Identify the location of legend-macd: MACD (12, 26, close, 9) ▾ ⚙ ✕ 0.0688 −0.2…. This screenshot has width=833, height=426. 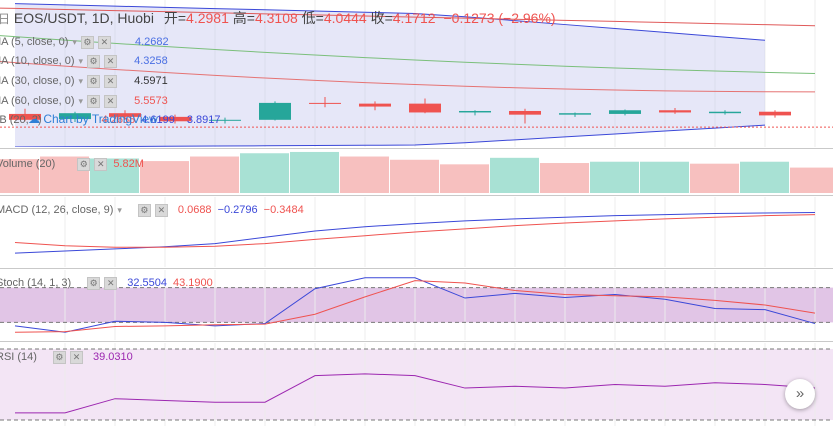
(152, 210).